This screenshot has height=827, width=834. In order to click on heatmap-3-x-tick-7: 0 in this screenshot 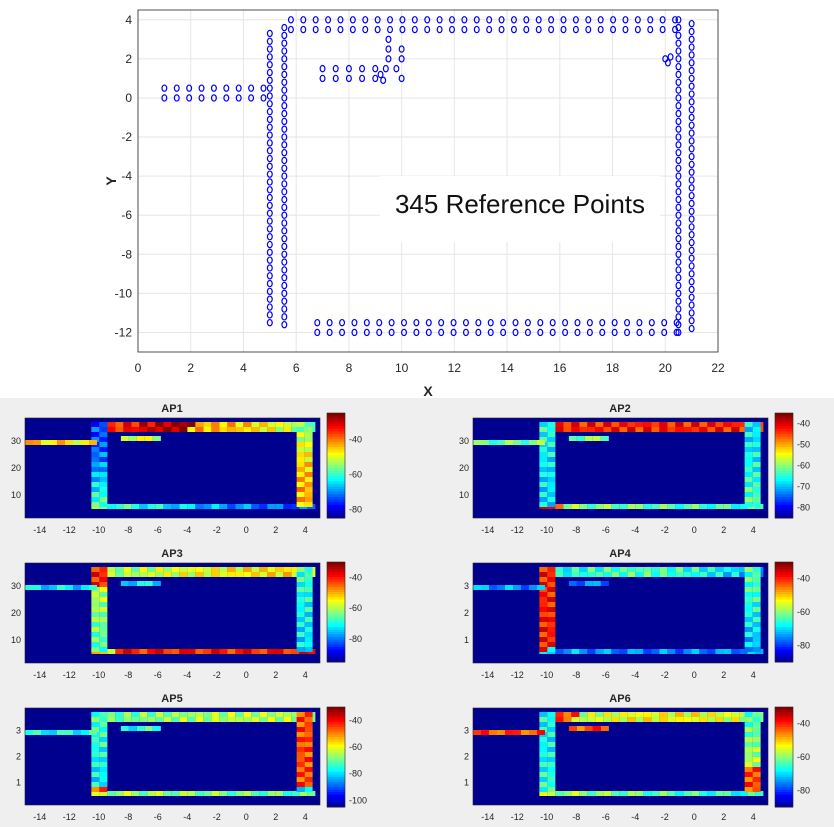, I will do `click(694, 675)`.